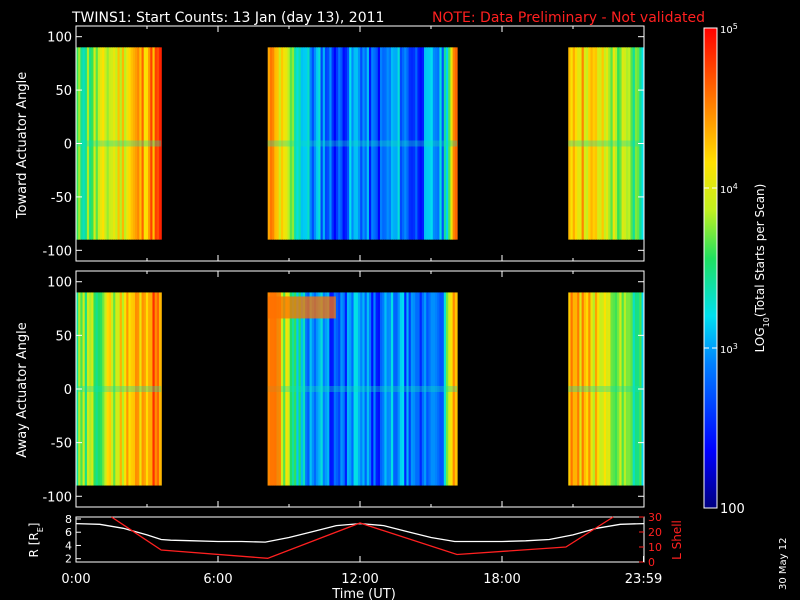 This screenshot has width=800, height=600. I want to click on ytick-label: 20, so click(655, 532).